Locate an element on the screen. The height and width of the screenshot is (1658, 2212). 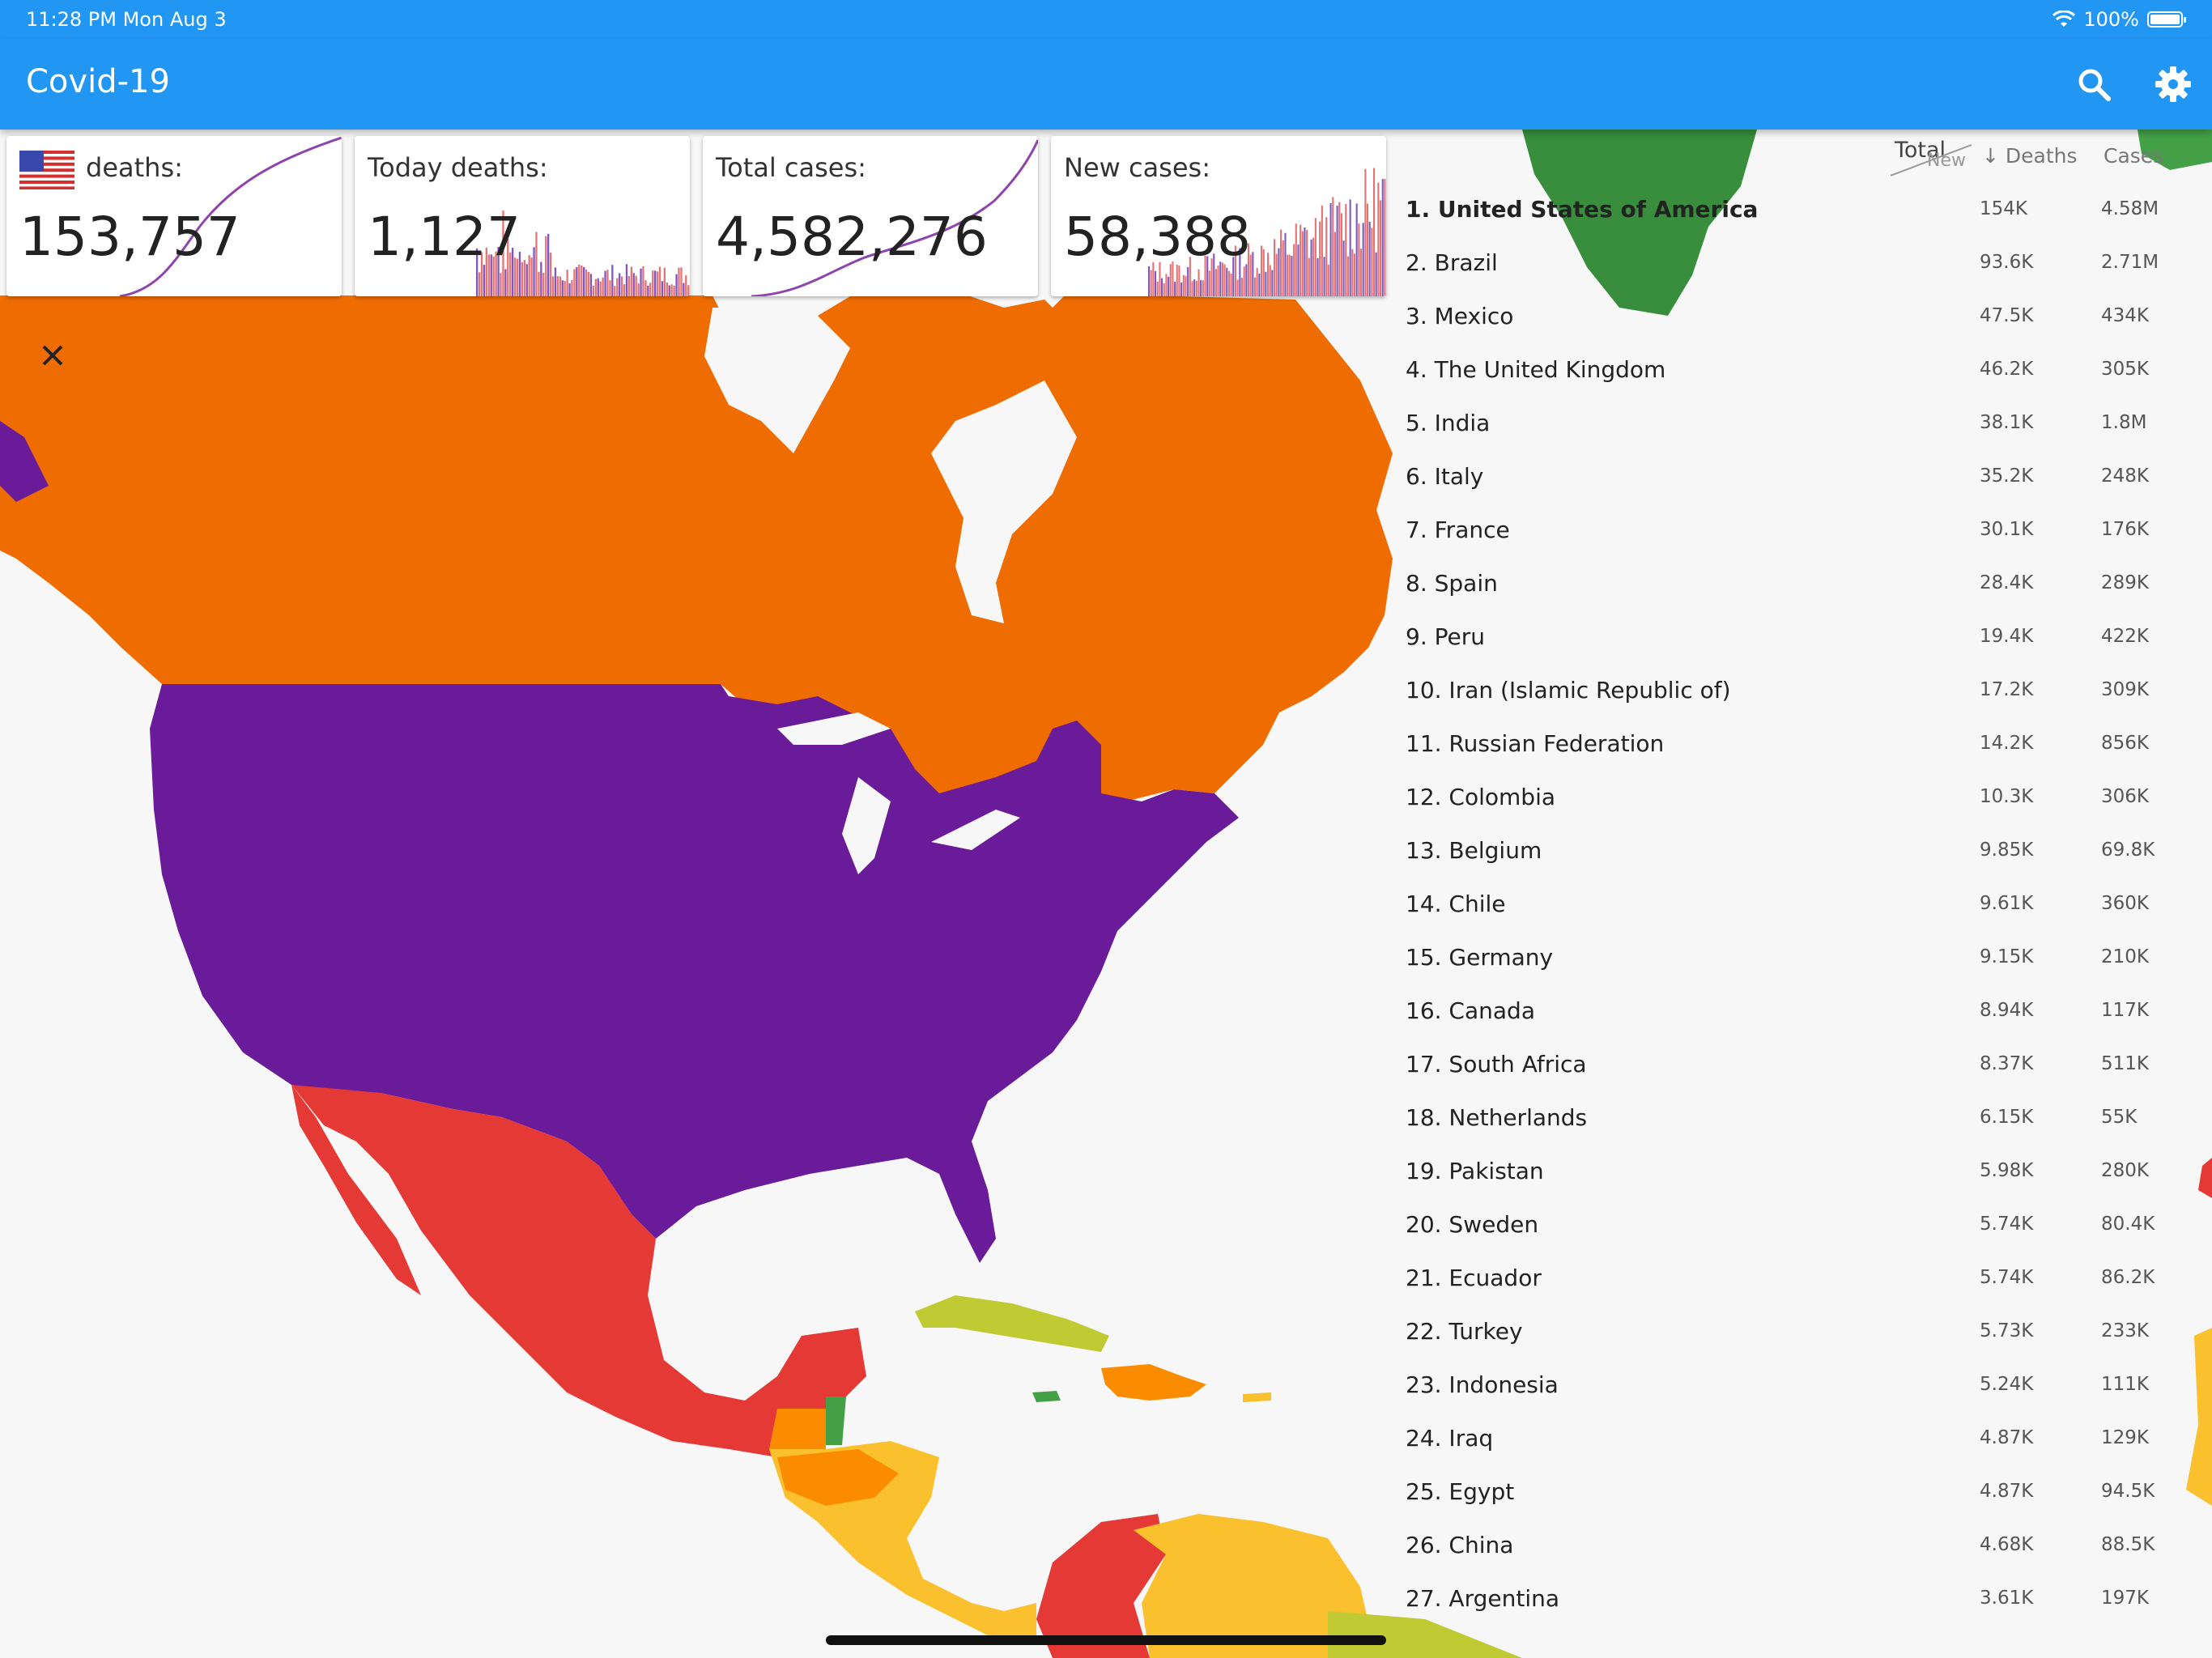
table-row: 23. Indonesia 5.24K 111K is located at coordinates (1803, 1388).